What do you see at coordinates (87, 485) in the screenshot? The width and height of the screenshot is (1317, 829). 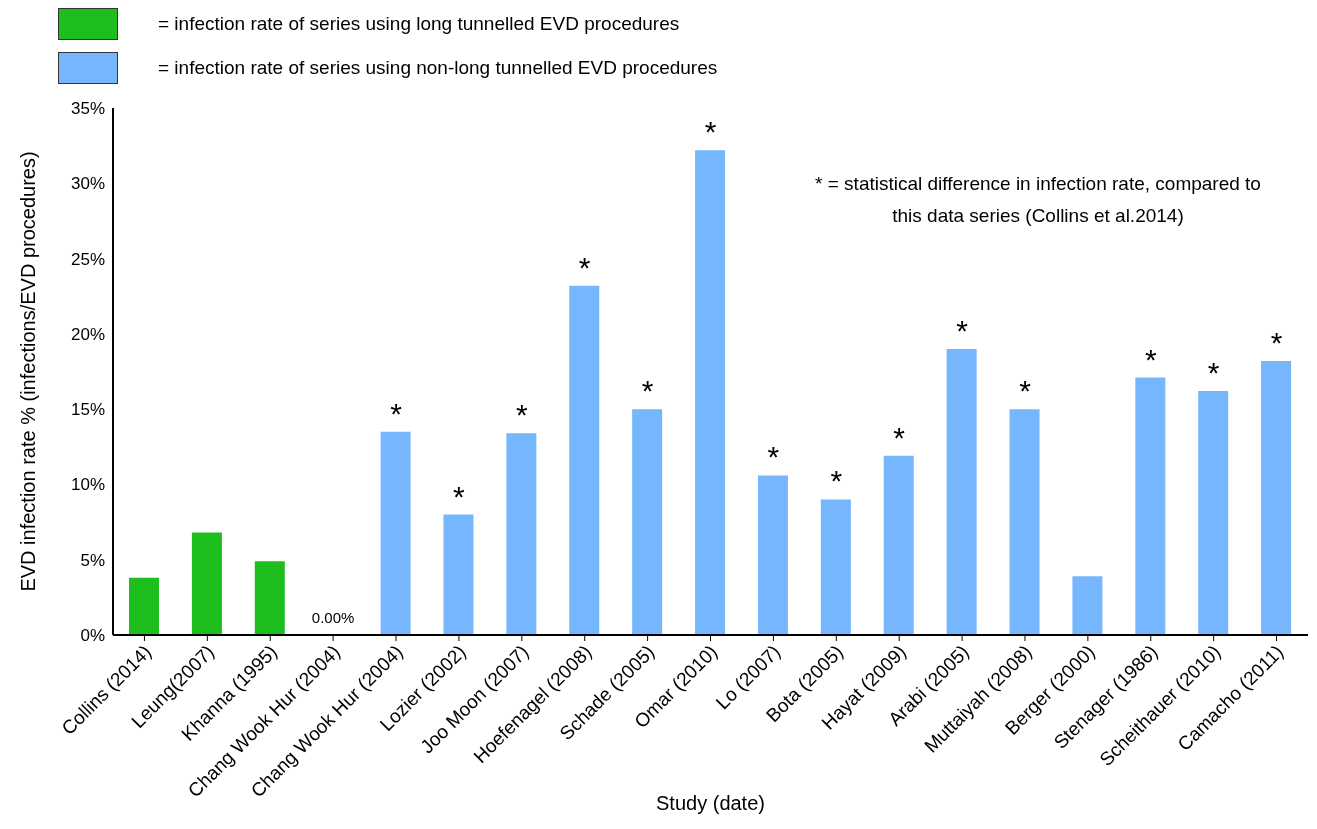 I see `y-tick-label: 10%` at bounding box center [87, 485].